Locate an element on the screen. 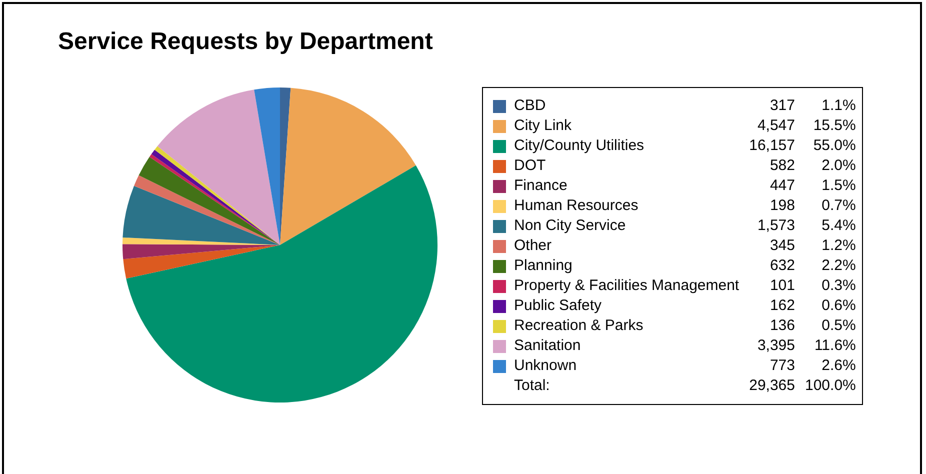  legend-label: Finance is located at coordinates (541, 186).